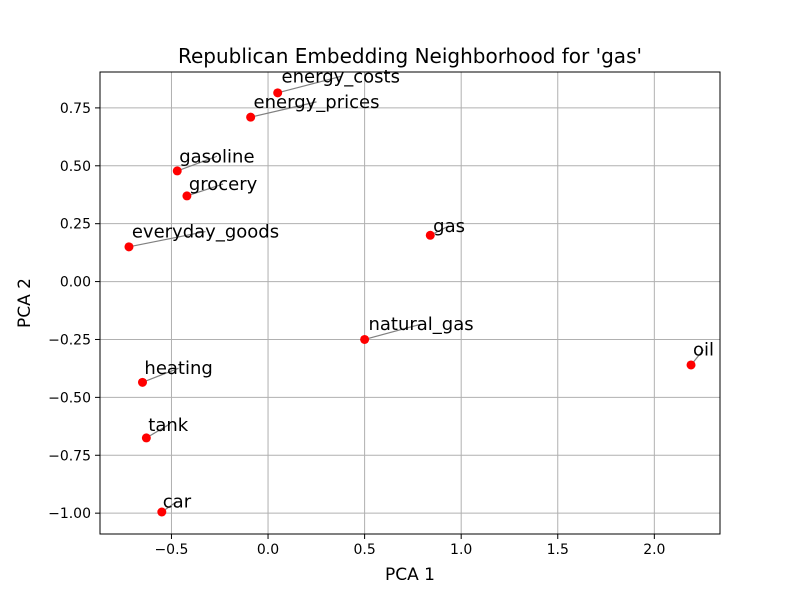  What do you see at coordinates (171, 550) in the screenshot?
I see `x-tick-label: −0.5` at bounding box center [171, 550].